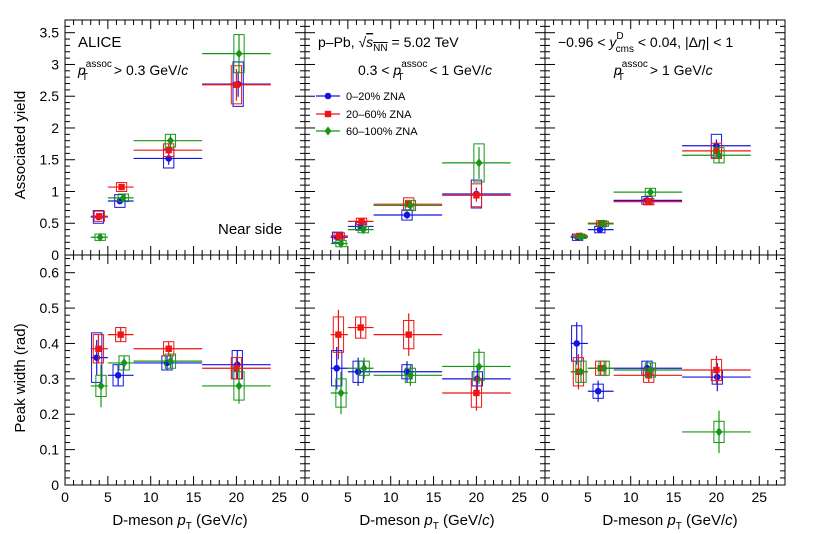 Image resolution: width=822 pixels, height=534 pixels. What do you see at coordinates (173, 141) in the screenshot?
I see `panel-1: 0 0.5 1 1.5 2 2.5 3 3.5` at bounding box center [173, 141].